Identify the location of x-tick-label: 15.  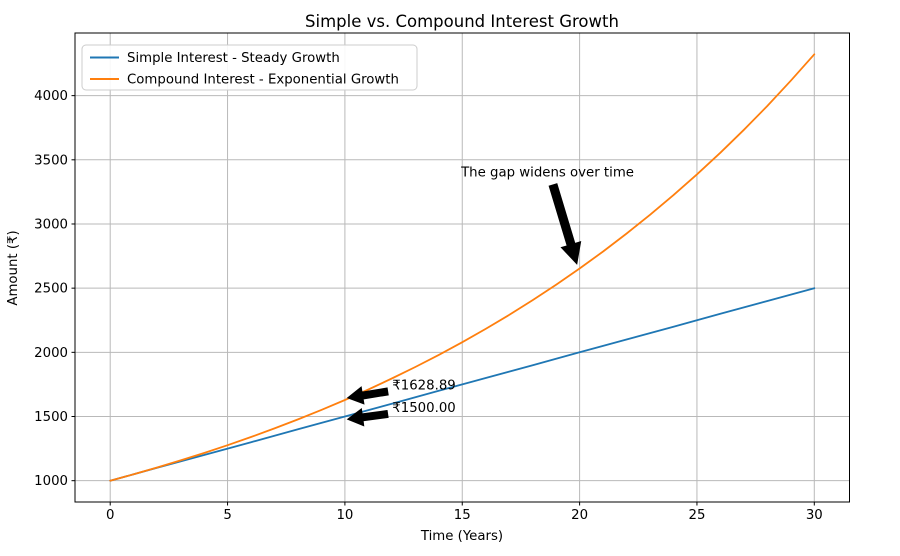
(462, 515).